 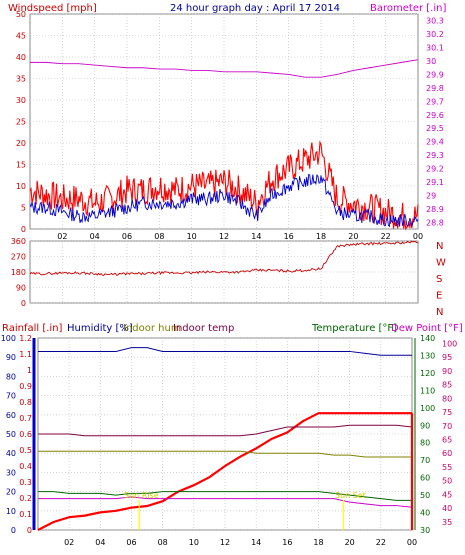 I want to click on direction-panel-grid, so click(x=224, y=272).